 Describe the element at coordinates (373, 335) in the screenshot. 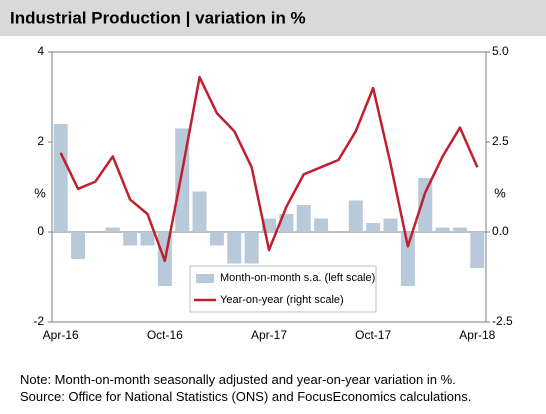

I see `x-tick-label: Oct-17` at that location.